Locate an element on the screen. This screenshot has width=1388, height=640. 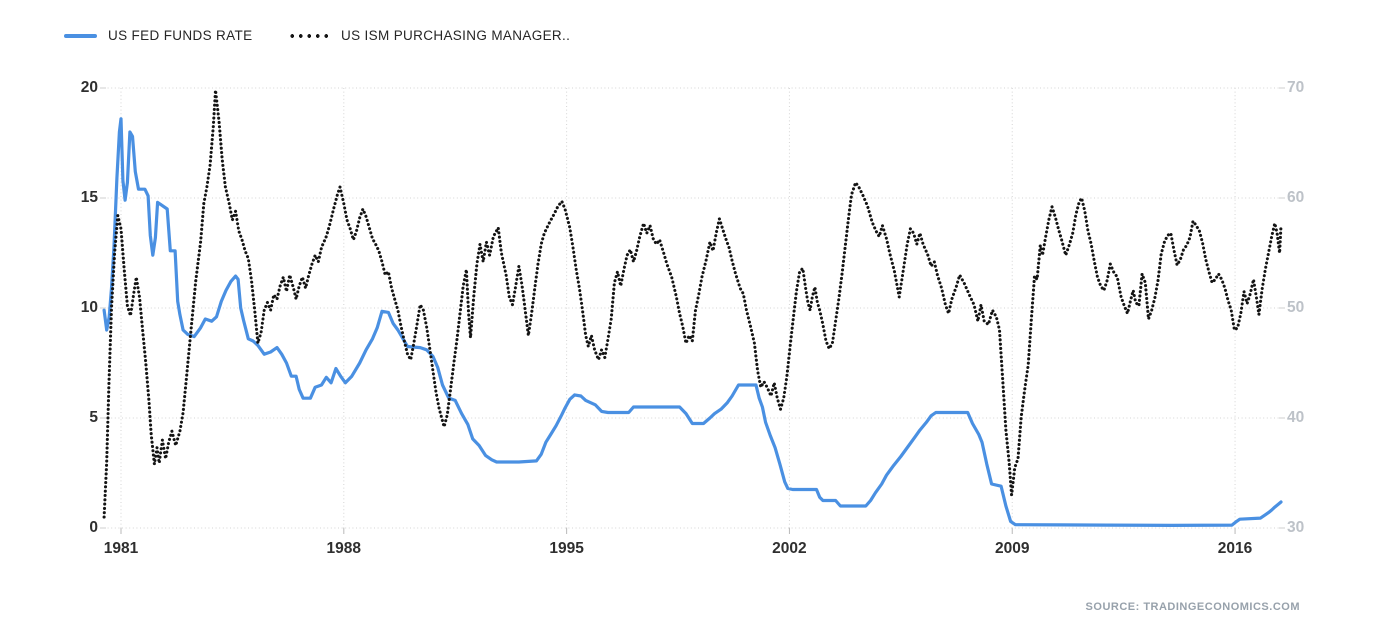
legend-item-ism-pmi: US ISM PURCHASING MANAGER.. is located at coordinates (429, 35).